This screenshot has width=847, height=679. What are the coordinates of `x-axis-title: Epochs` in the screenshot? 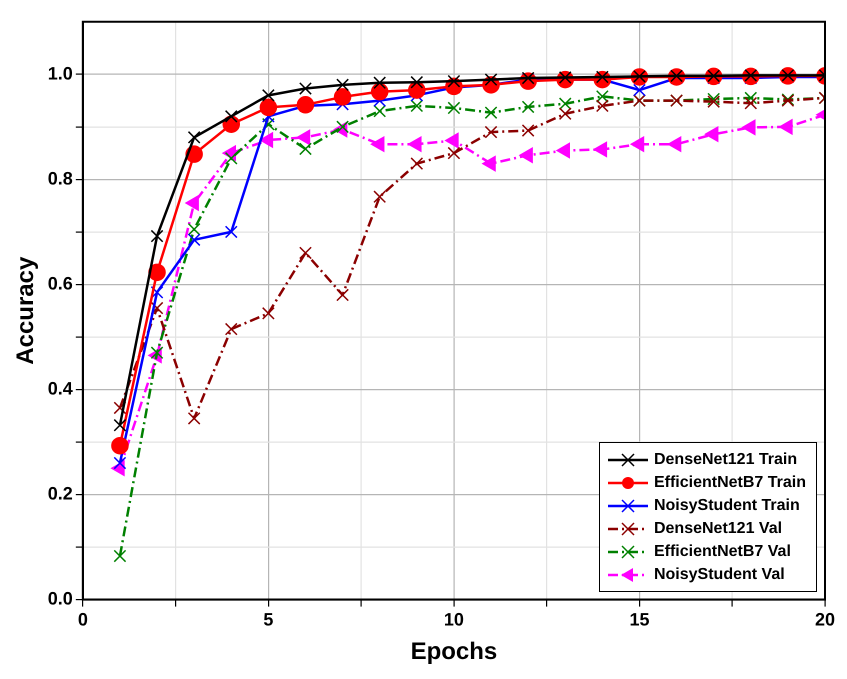 It's located at (454, 652).